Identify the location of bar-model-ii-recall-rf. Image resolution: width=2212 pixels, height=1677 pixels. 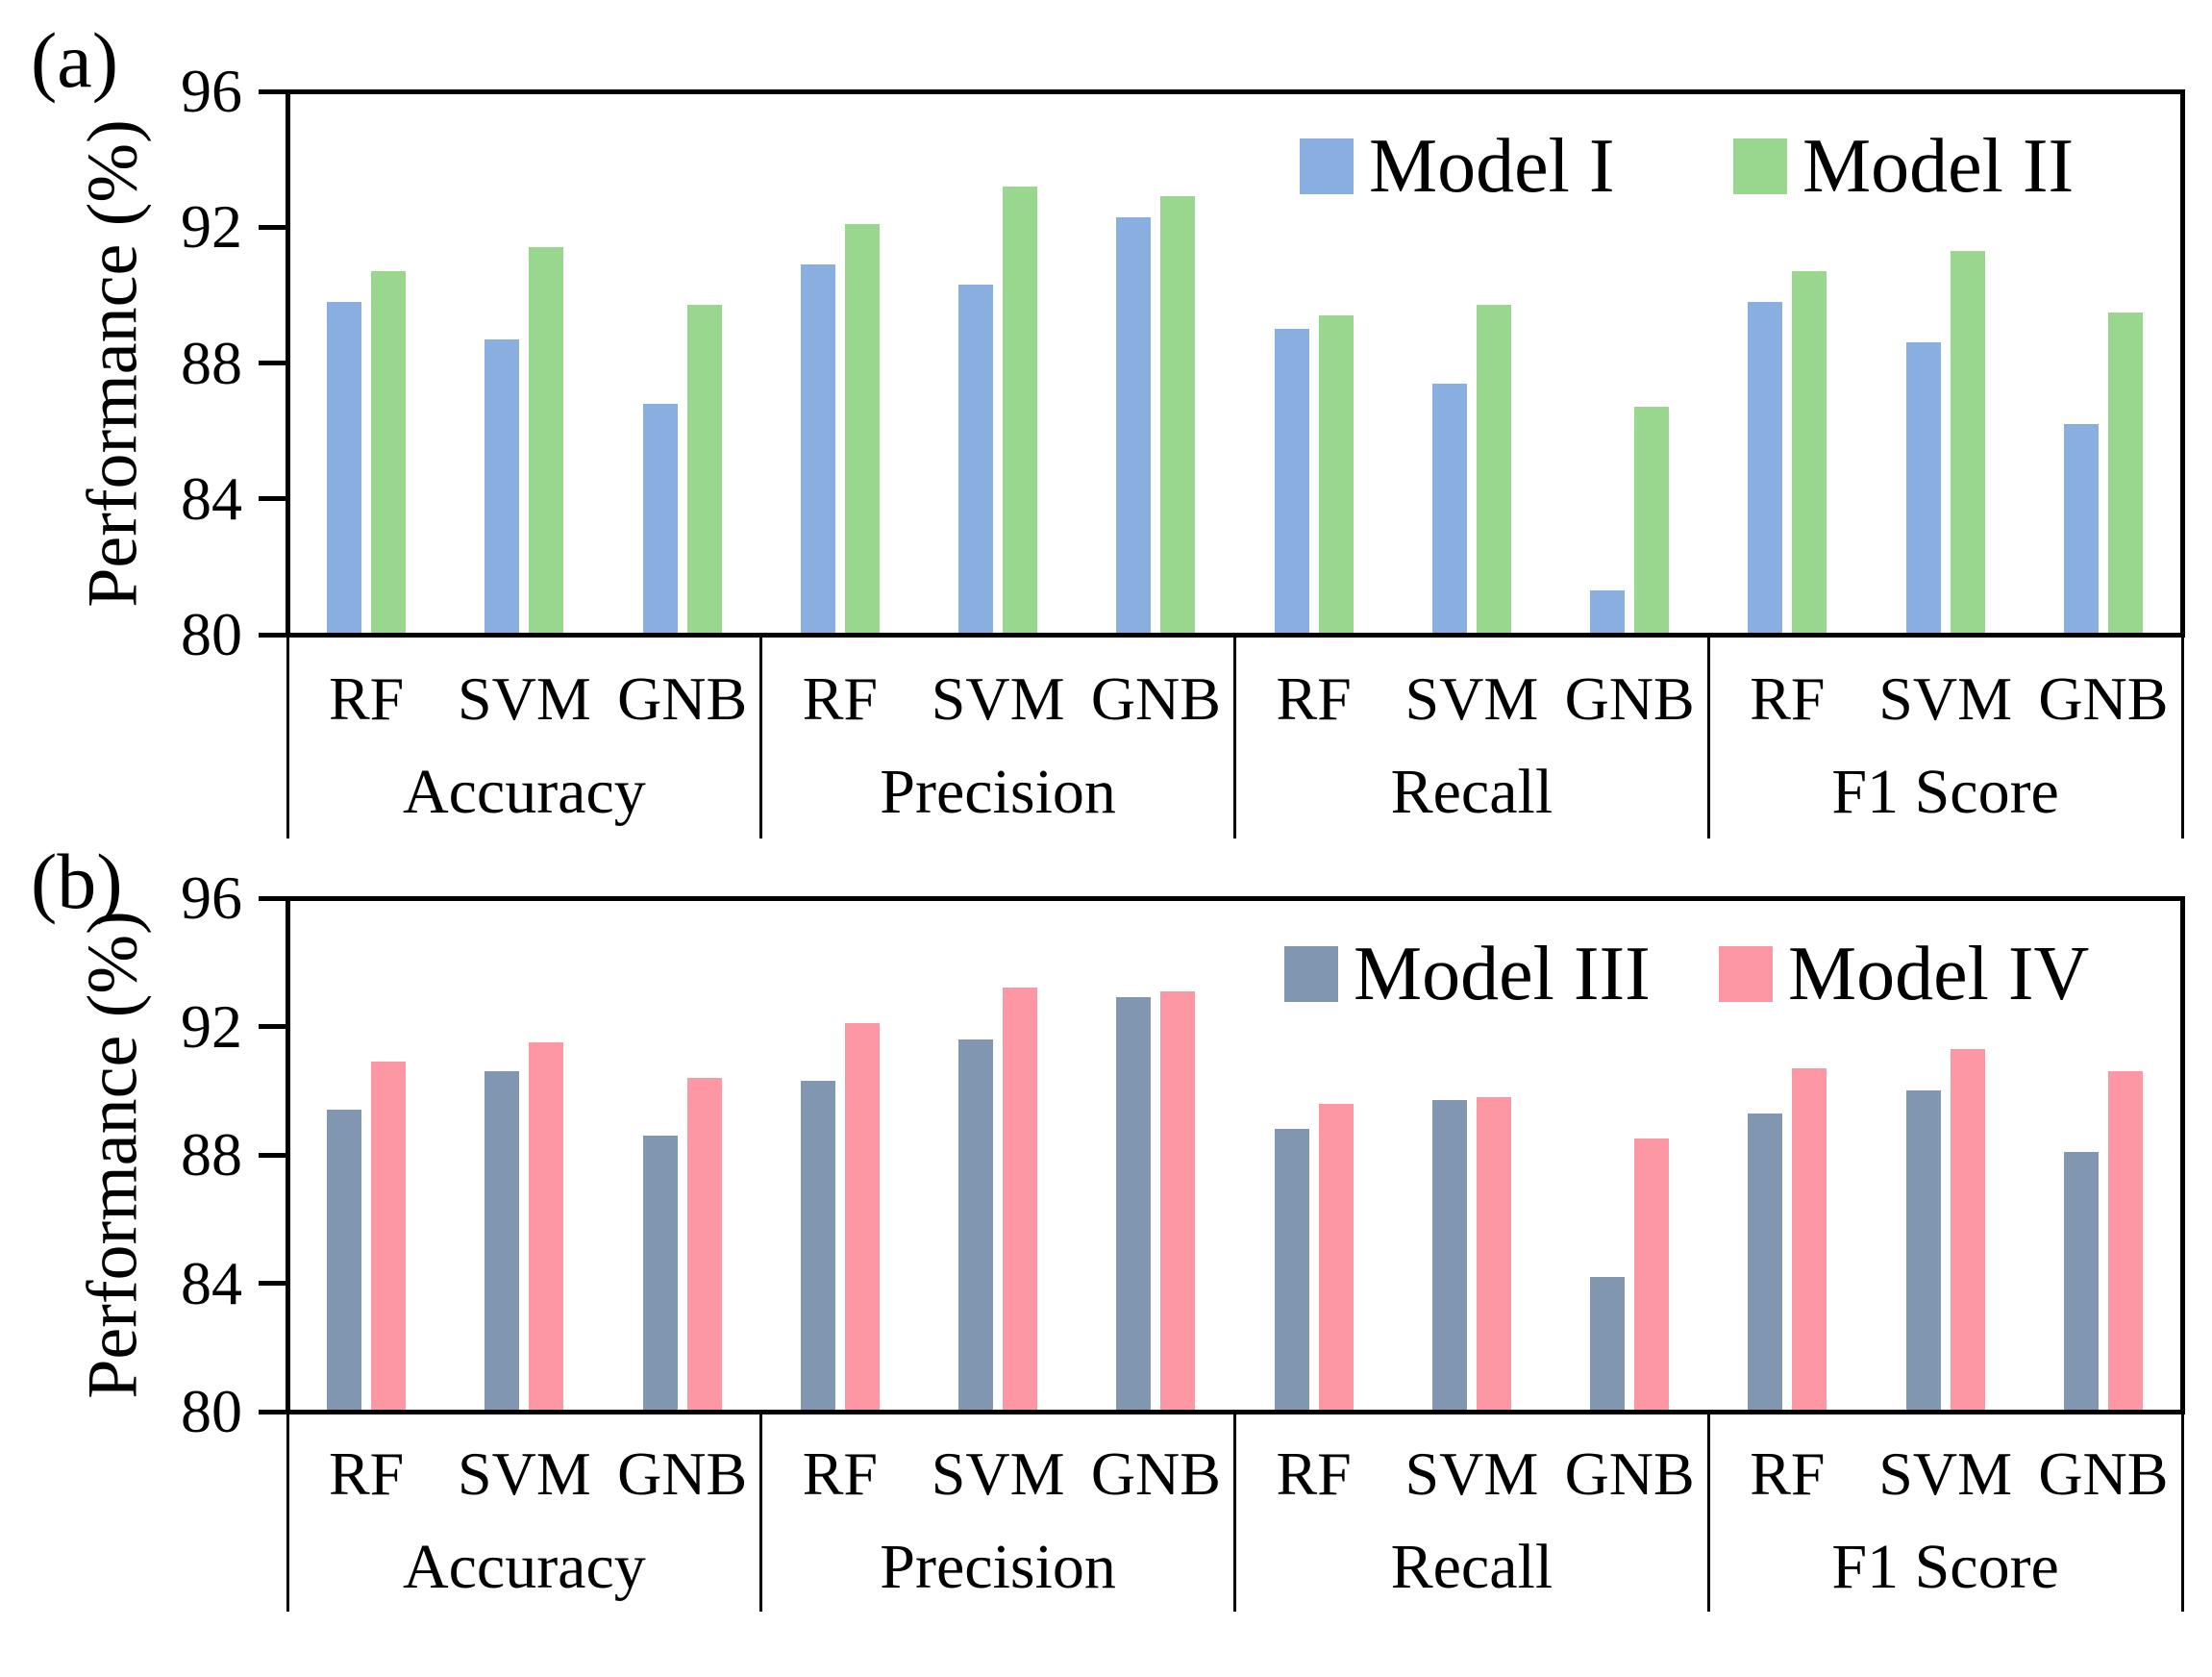
(1336, 475).